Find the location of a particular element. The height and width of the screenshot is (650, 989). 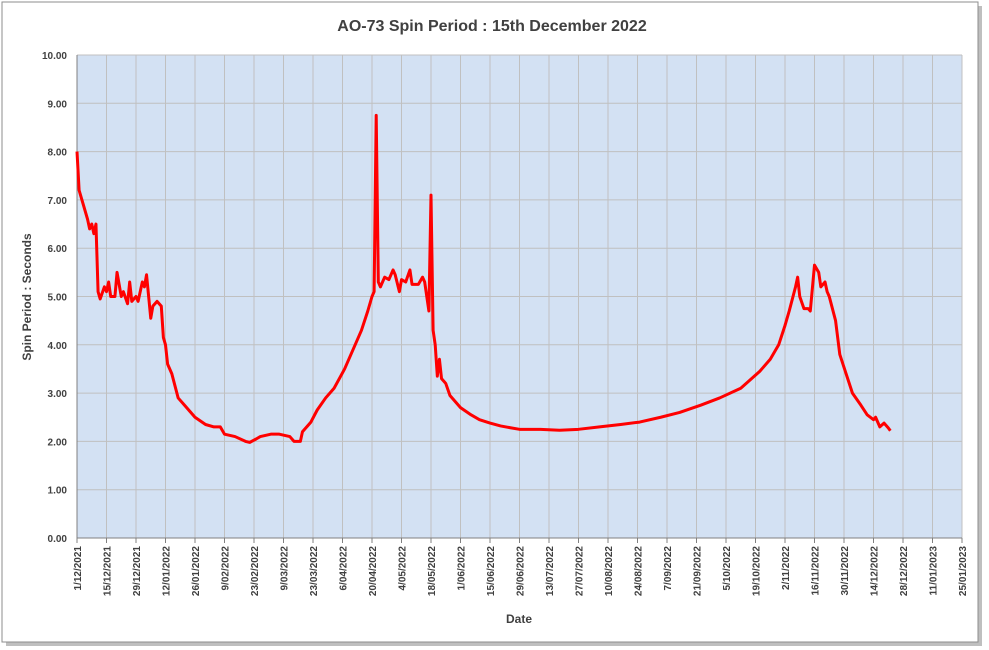

x-tick-label: 28/12/2022 is located at coordinates (904, 571).